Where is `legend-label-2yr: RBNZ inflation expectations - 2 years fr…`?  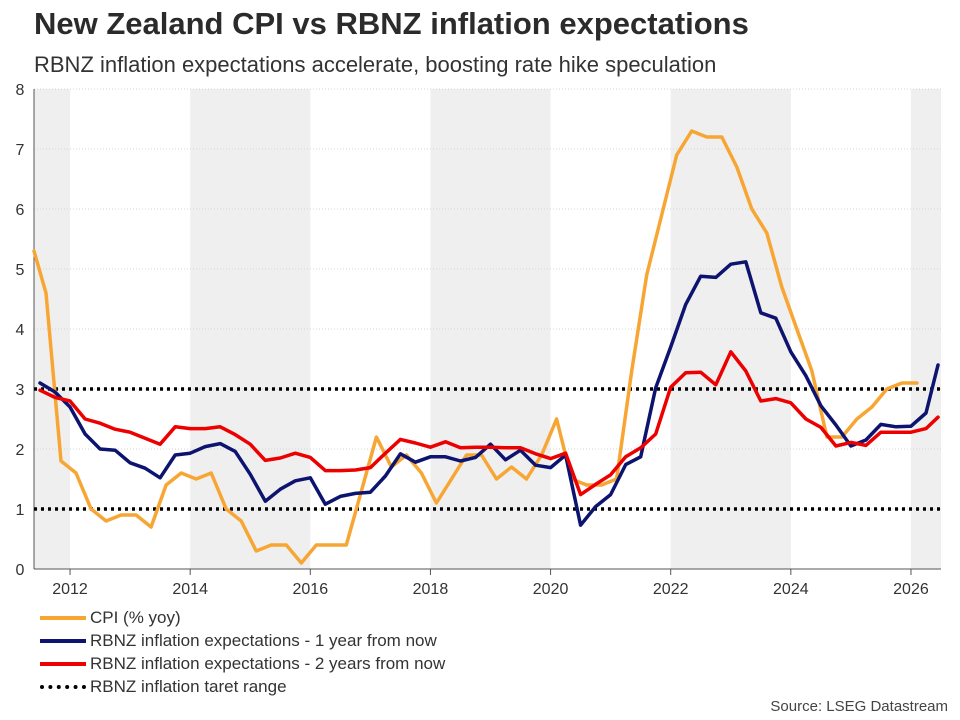 legend-label-2yr: RBNZ inflation expectations - 2 years fr… is located at coordinates (268, 663).